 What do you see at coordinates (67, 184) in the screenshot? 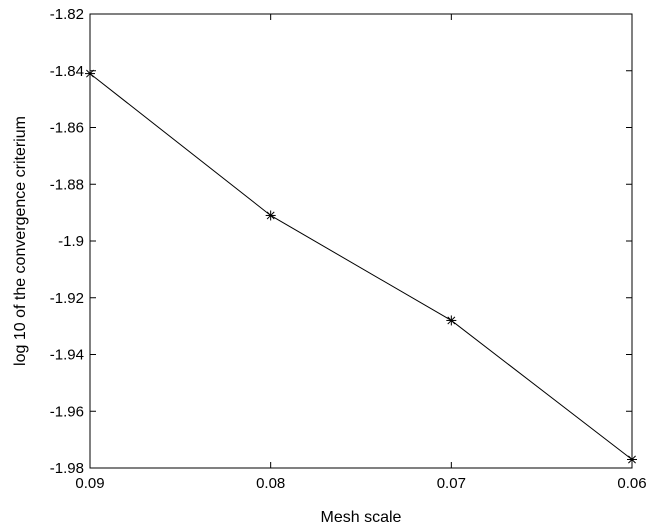
I see `y-tick-label: -1.88` at bounding box center [67, 184].